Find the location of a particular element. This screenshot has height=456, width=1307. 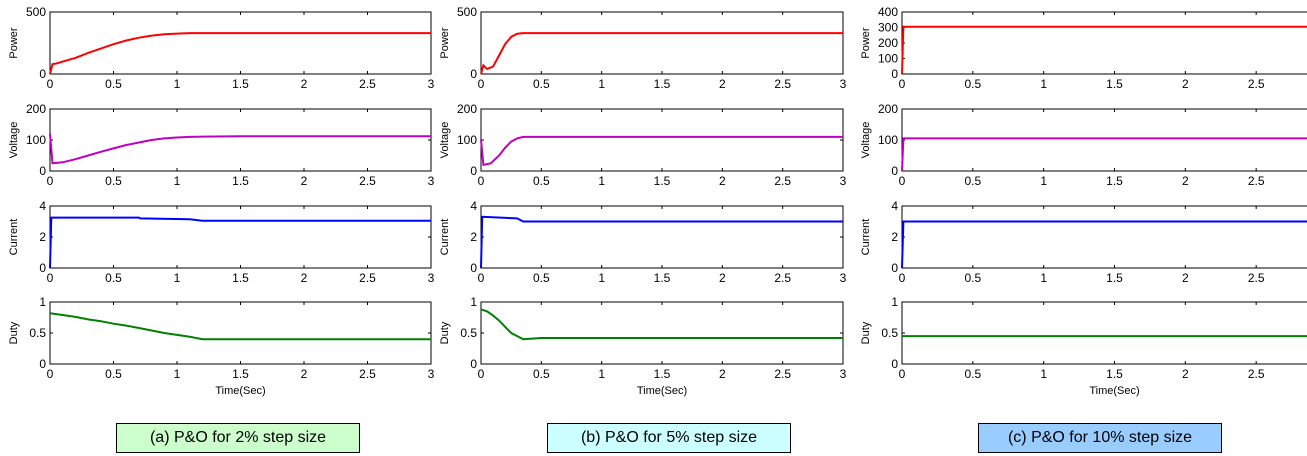

subplot-b-power: 0 0.5 1 1.5 2 2.5 3 0 500 Power is located at coordinates (643, 48).